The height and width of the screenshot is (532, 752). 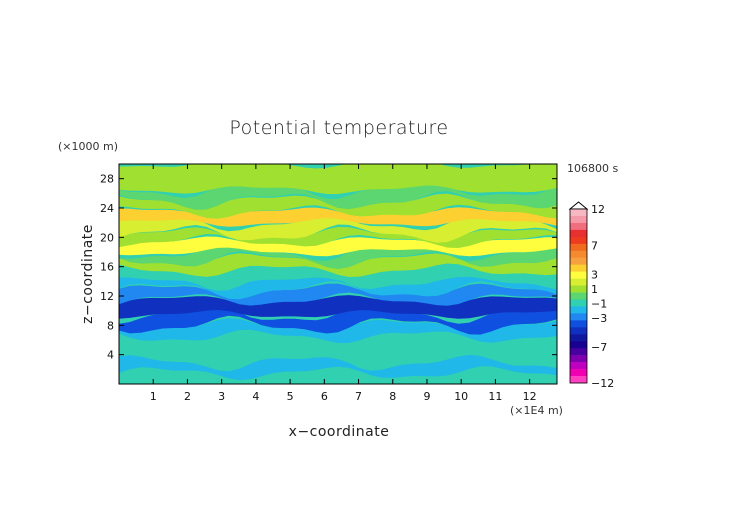 What do you see at coordinates (358, 396) in the screenshot?
I see `x-tick-label: 7` at bounding box center [358, 396].